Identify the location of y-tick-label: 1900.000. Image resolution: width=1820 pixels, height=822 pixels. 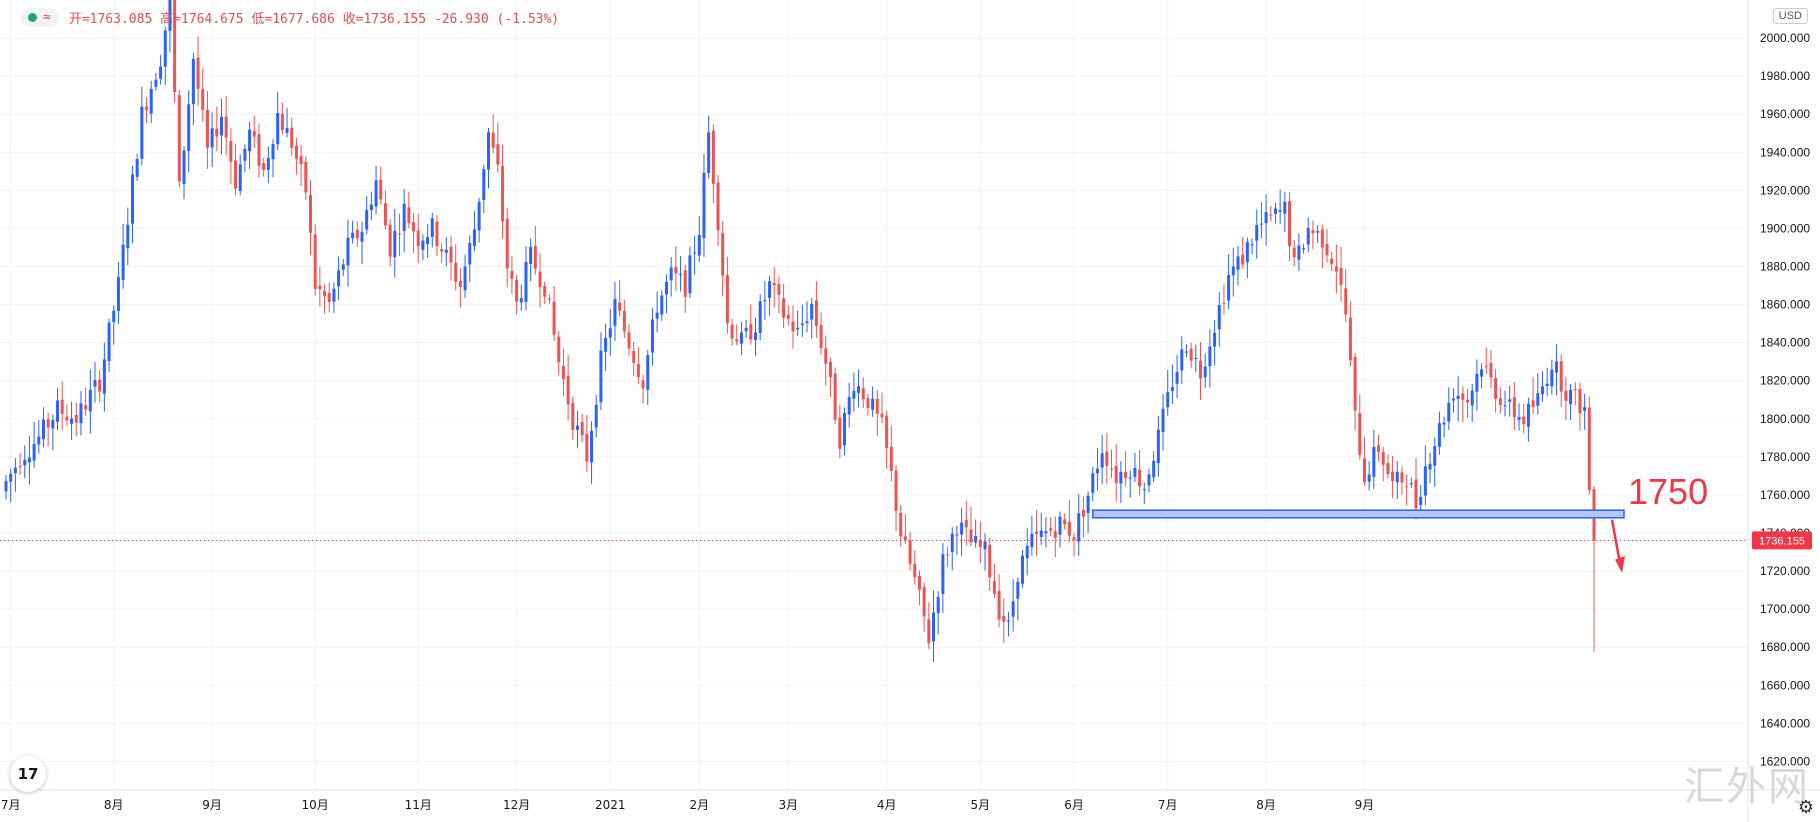
(1785, 228).